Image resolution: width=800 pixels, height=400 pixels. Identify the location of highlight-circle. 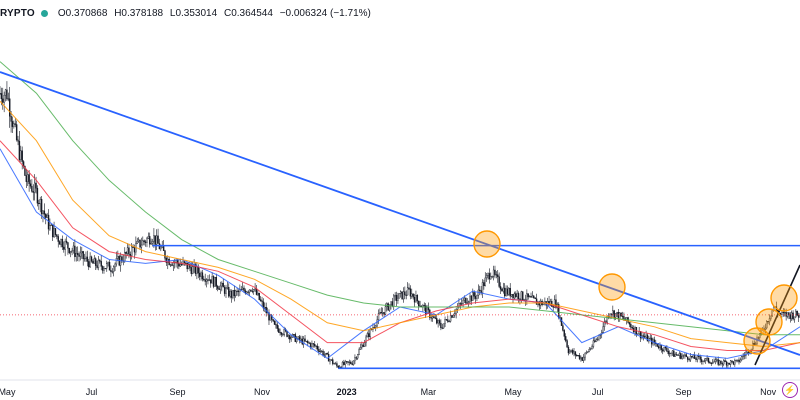
(487, 244).